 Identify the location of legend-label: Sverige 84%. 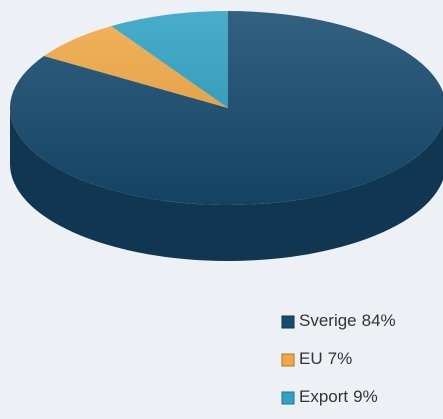
(347, 320).